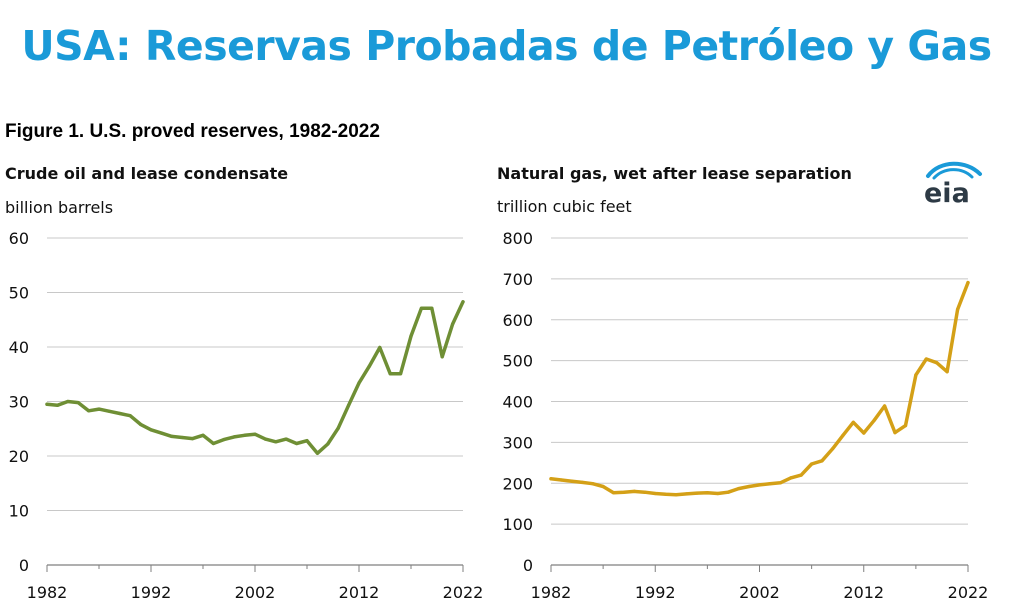  What do you see at coordinates (19, 456) in the screenshot?
I see `oil-ytick-label: 20` at bounding box center [19, 456].